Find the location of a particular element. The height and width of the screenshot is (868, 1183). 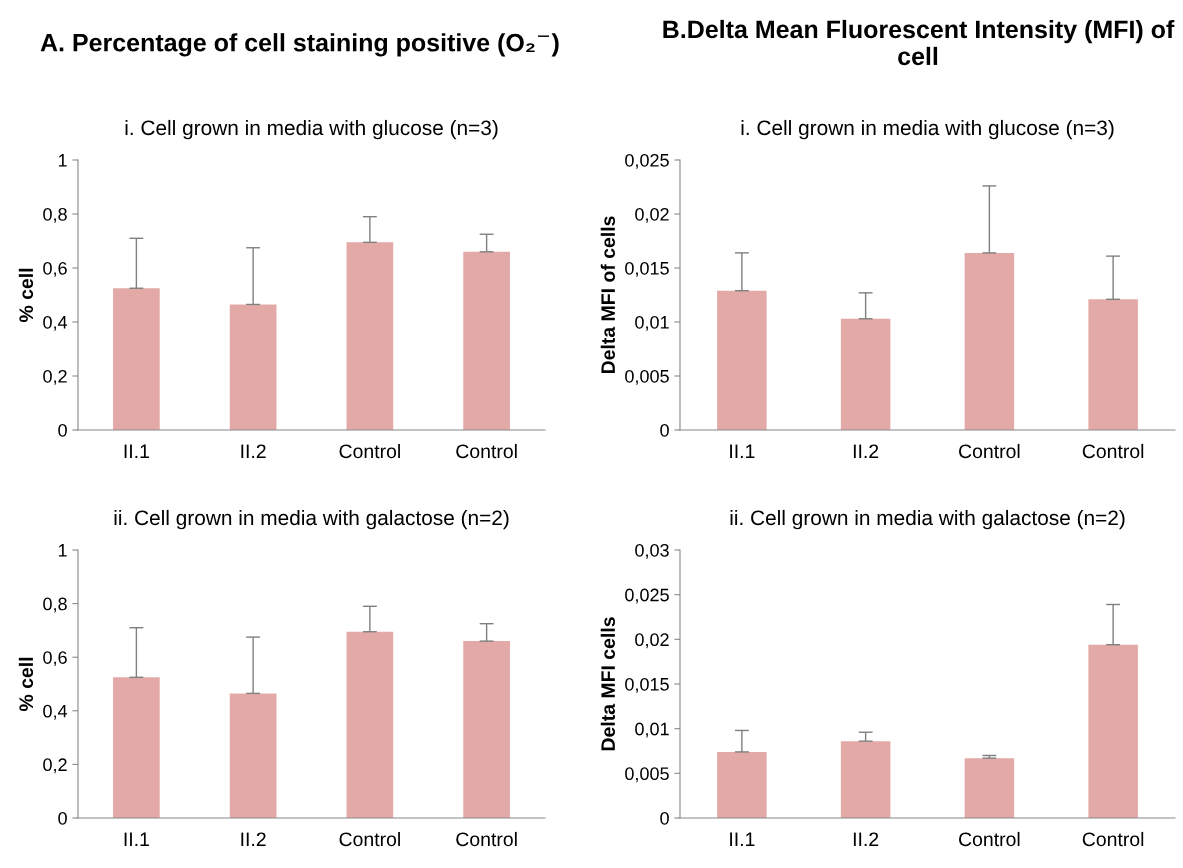

text: B.Delta Mean Fluorescent Intensity (MFI) of cell is located at coordinates (919, 42).